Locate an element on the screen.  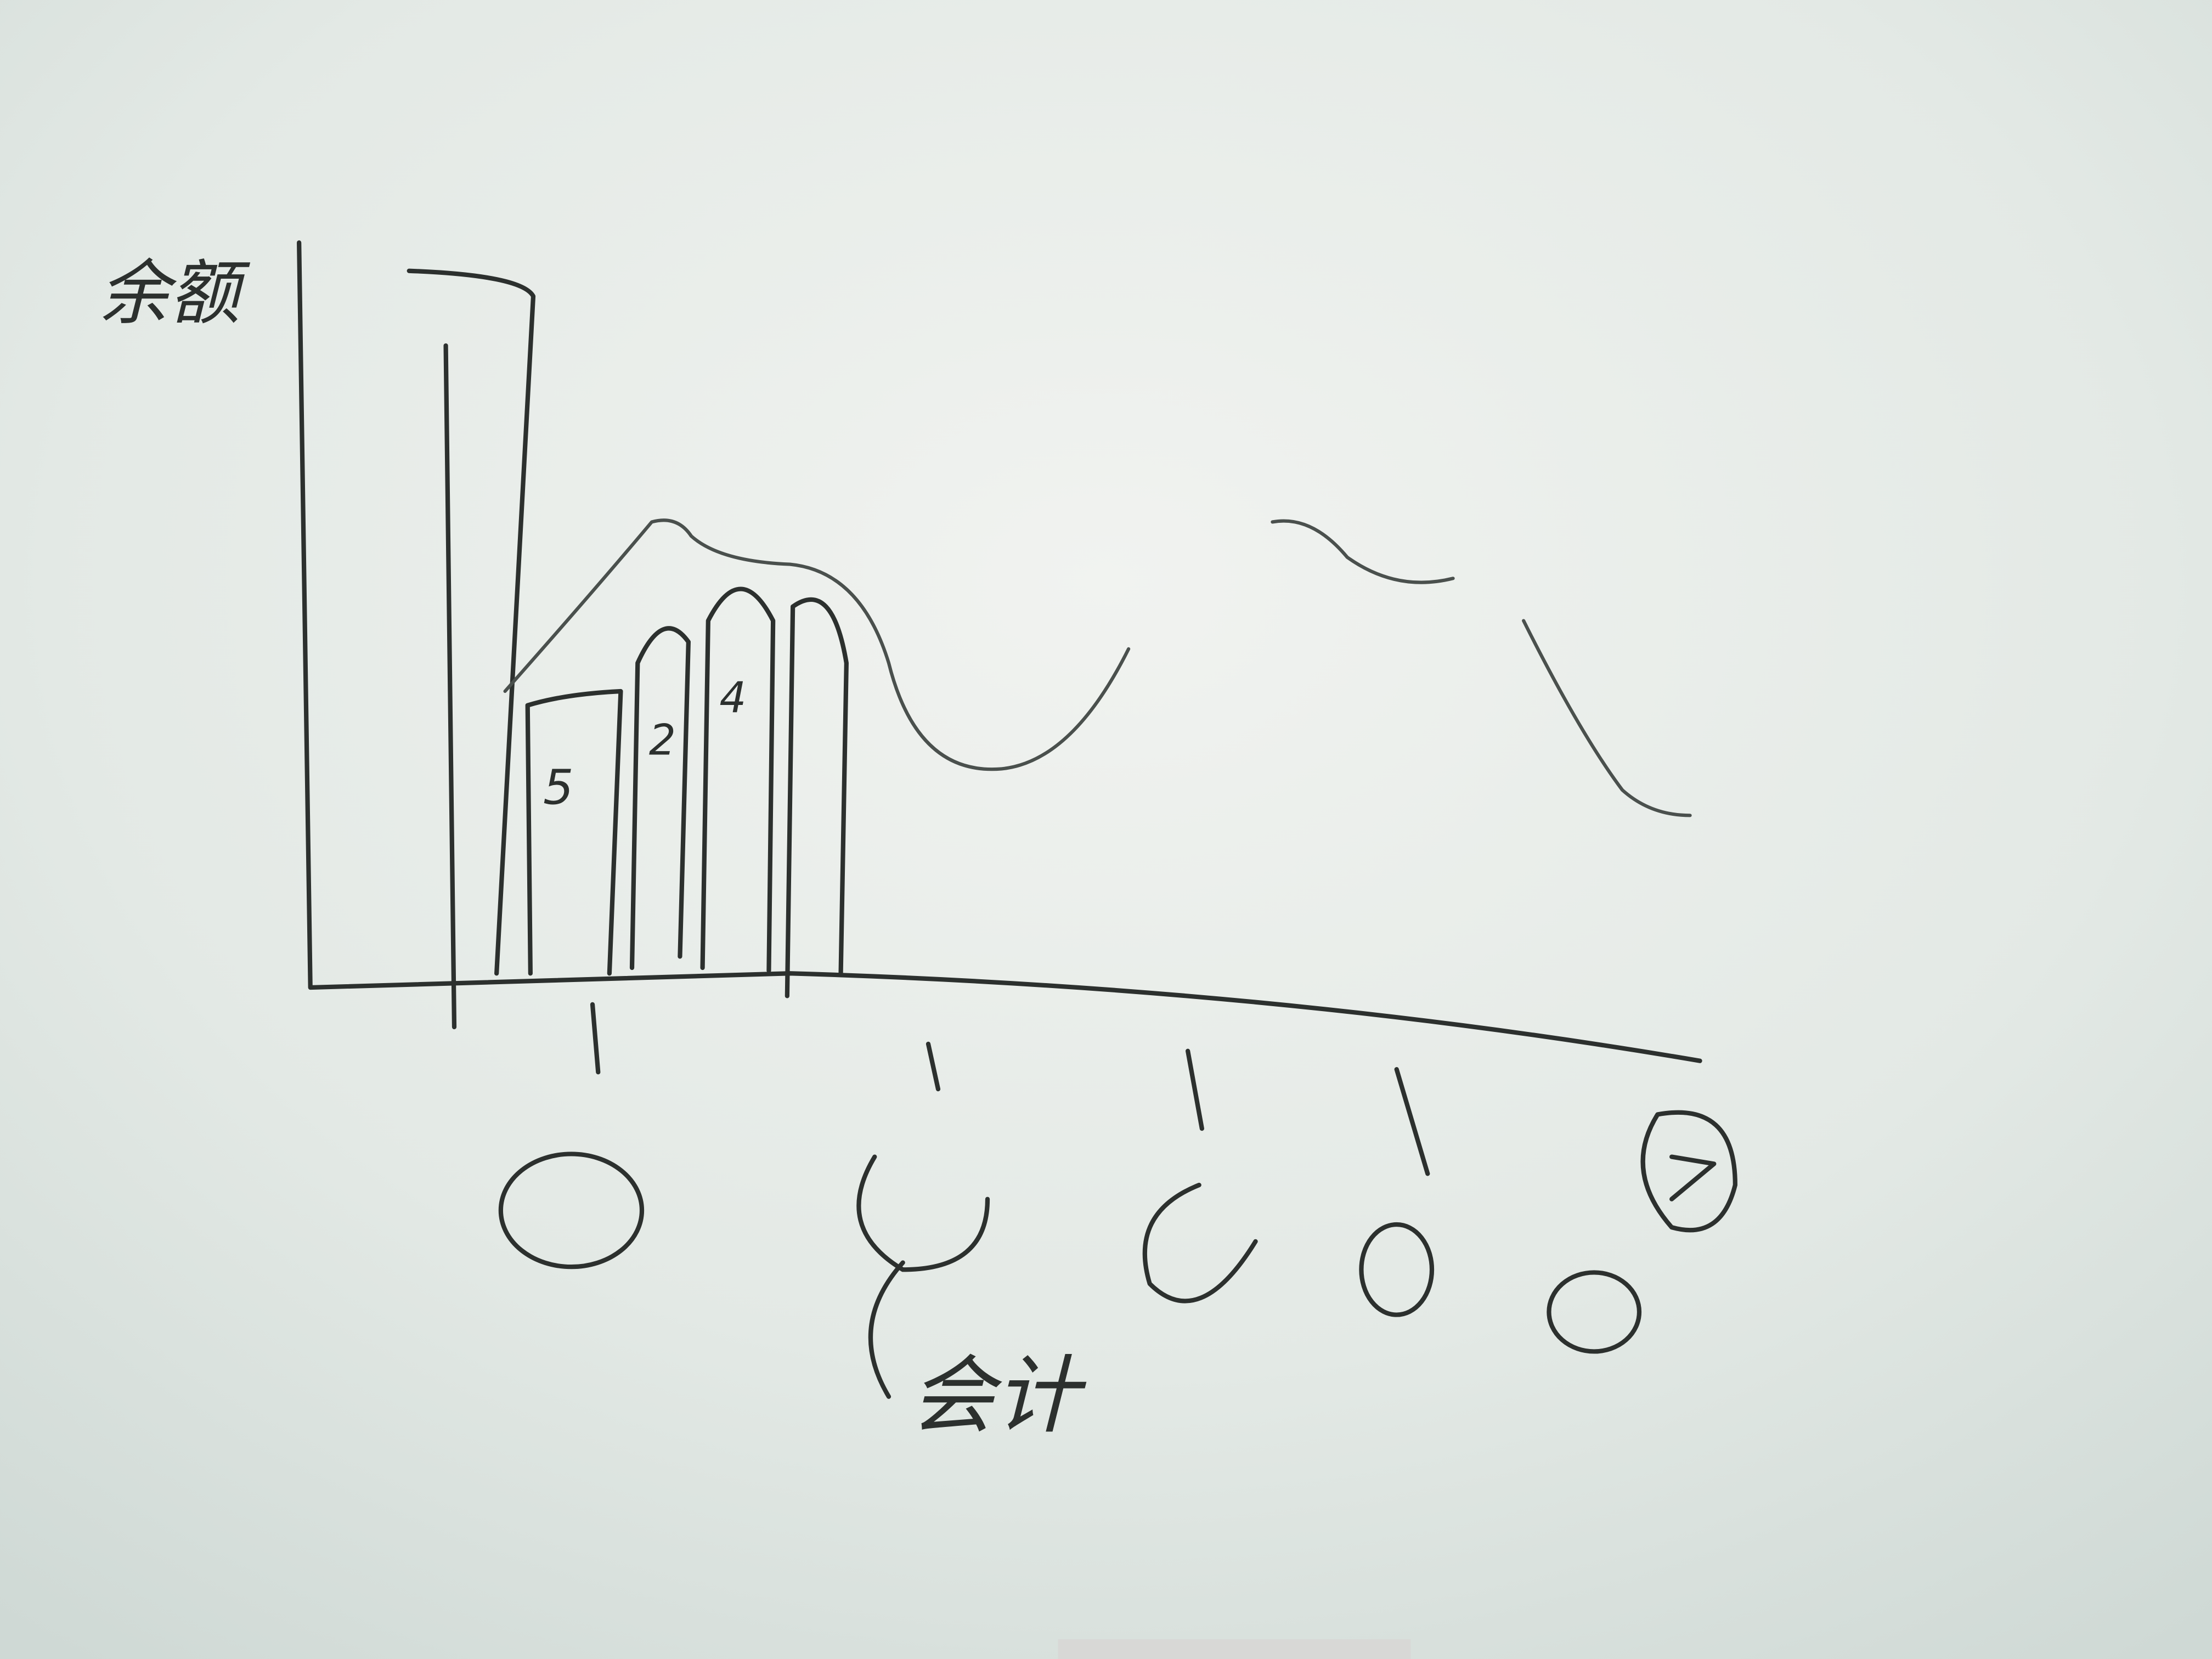
tick-mark is located at coordinates (1010, 1089).